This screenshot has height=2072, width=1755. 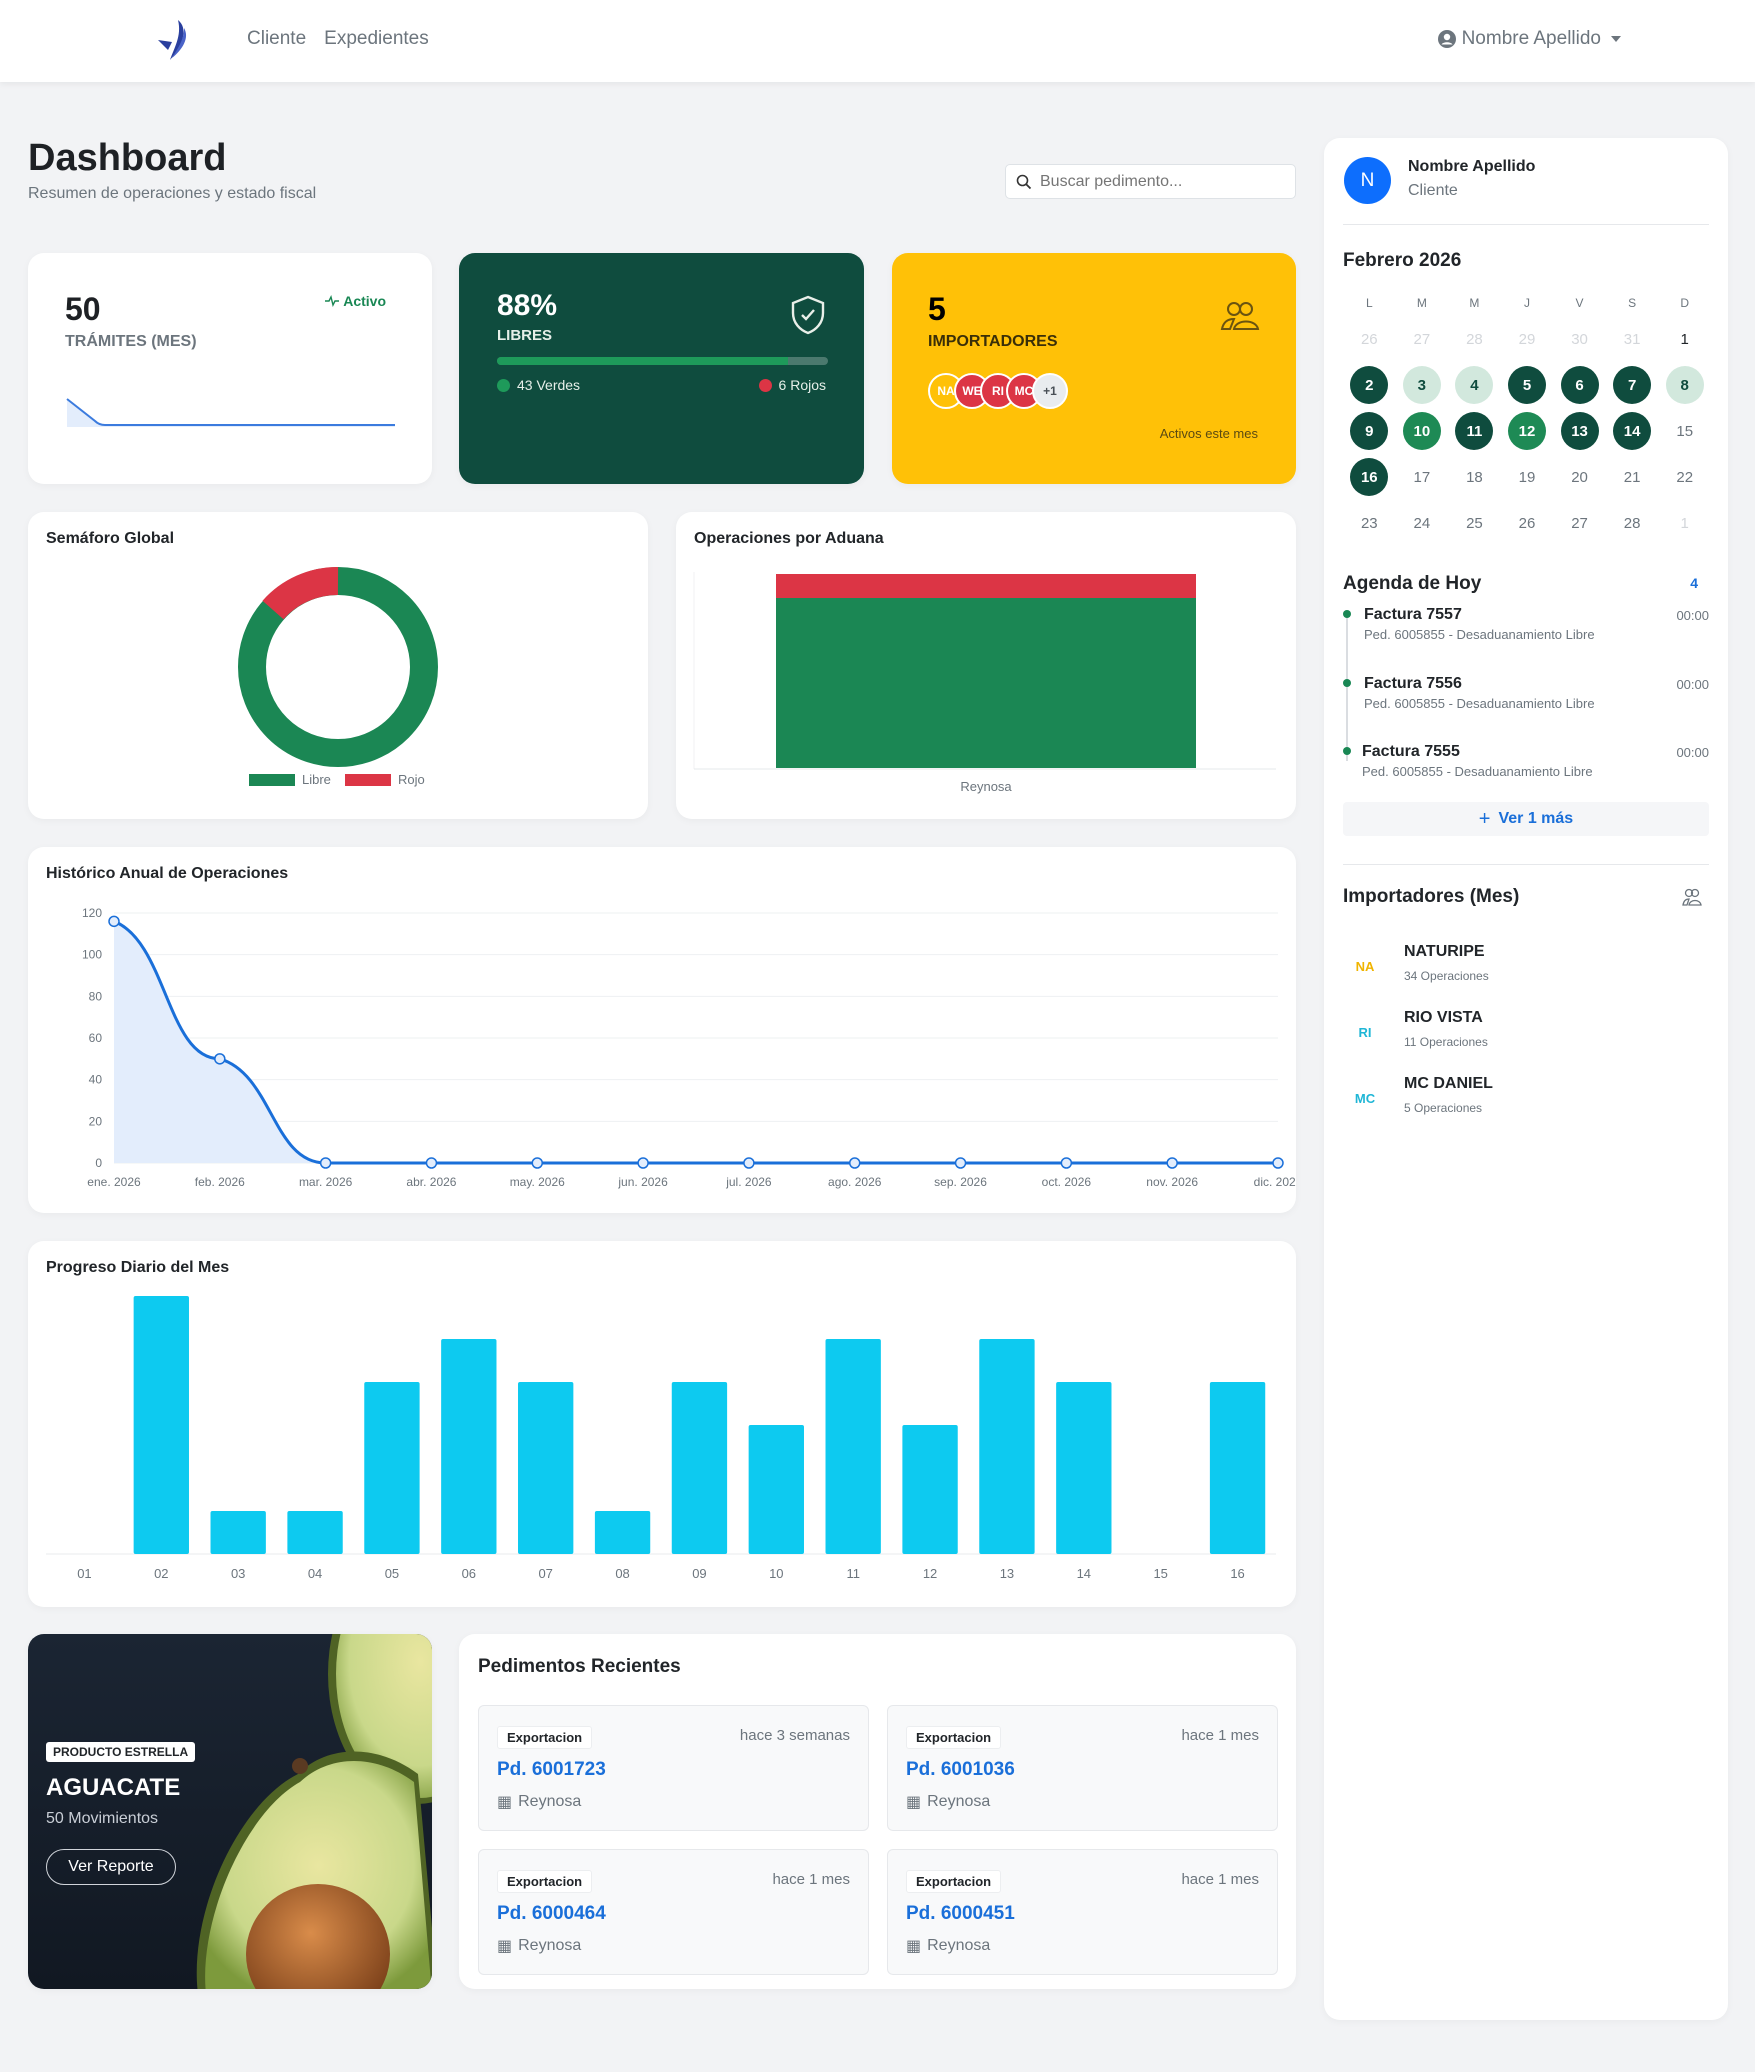 I want to click on bar-chart: 01 02 03 04 05 06 07 08 09 10 11 12 13 14 15 16, so click(x=661, y=1438).